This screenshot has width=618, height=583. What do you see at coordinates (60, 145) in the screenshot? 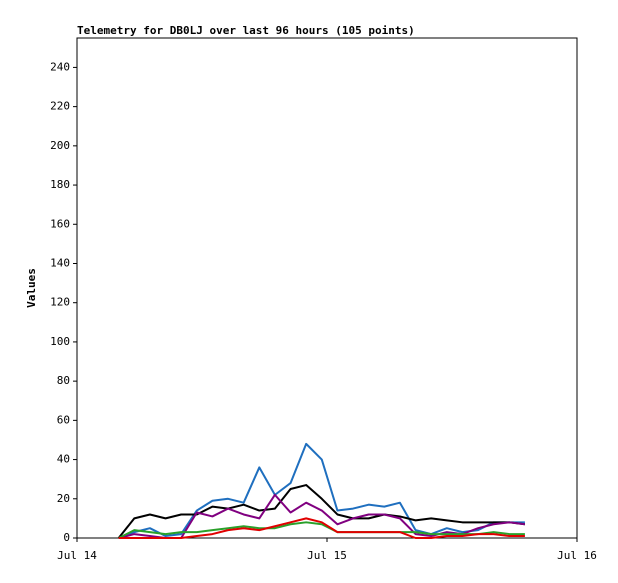
I see `y-tick-label: 200` at bounding box center [60, 145].